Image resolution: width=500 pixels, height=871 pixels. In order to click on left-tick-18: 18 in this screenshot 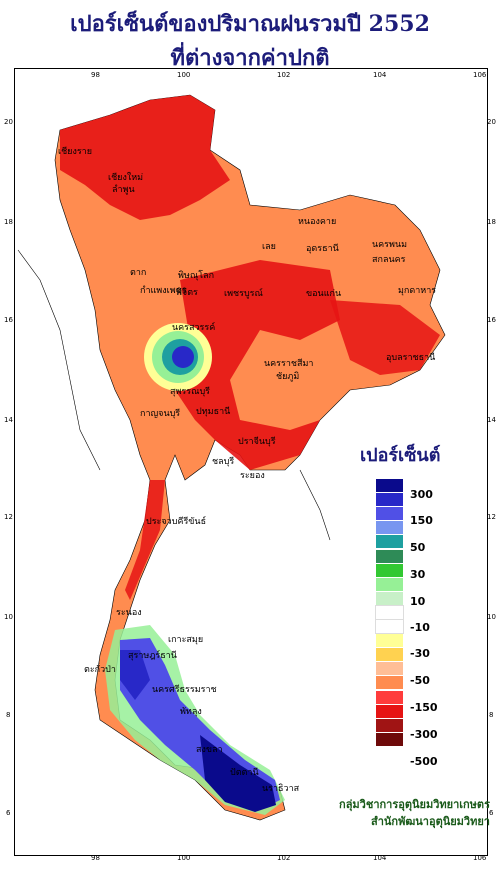, I will do `click(8, 222)`.